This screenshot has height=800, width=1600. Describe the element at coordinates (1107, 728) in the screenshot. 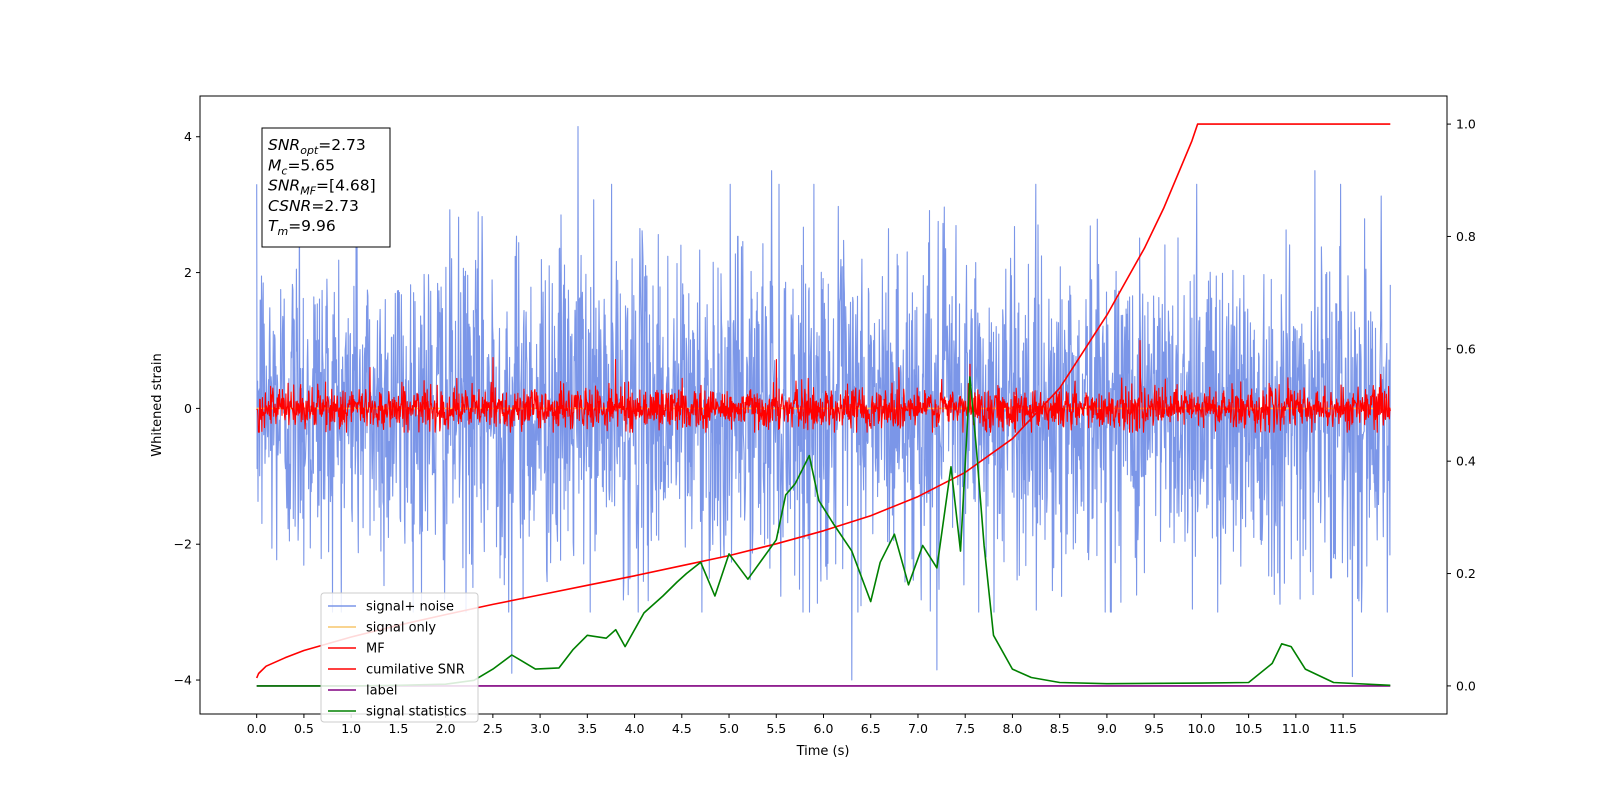

I see `x-tick-label: 9.0` at that location.